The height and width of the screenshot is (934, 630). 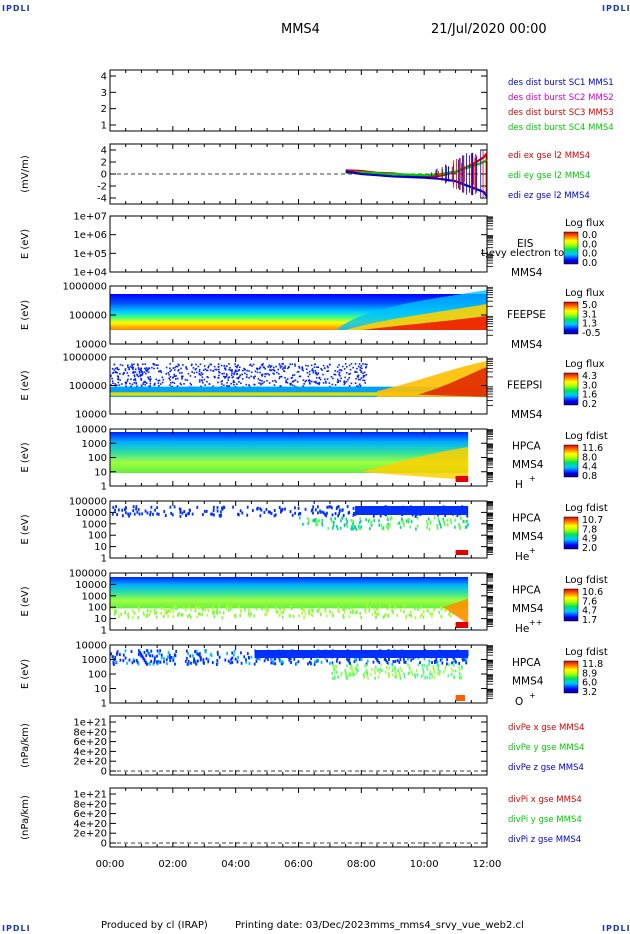 I want to click on y-tick-label: 10000, so click(x=91, y=513).